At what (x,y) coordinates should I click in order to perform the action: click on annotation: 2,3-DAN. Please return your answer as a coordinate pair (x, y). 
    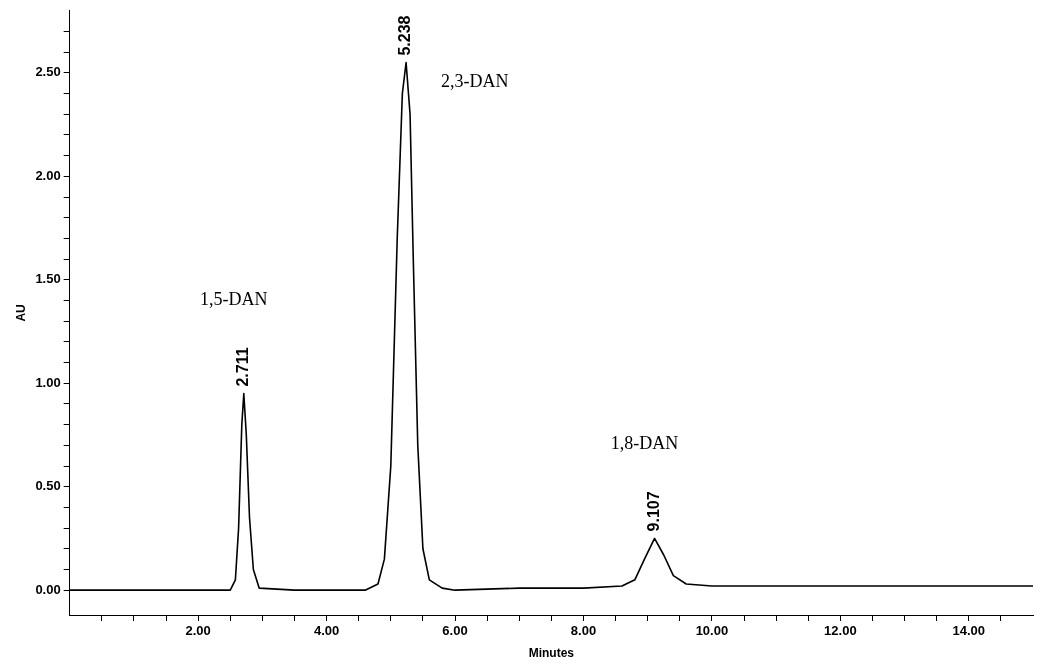
    Looking at the image, I should click on (475, 81).